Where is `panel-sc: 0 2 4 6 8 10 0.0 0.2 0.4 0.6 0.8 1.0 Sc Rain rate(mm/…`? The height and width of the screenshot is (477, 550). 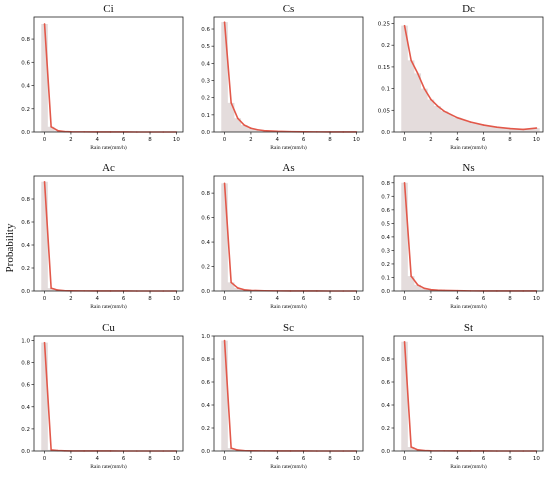 panel-sc: 0 2 4 6 8 10 0.0 0.2 0.4 0.6 0.8 1.0 Sc Rain rate(mm/… is located at coordinates (282, 396).